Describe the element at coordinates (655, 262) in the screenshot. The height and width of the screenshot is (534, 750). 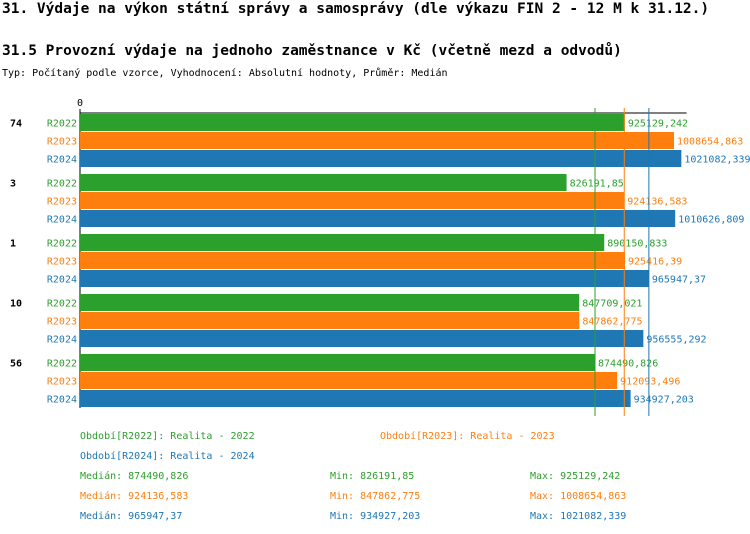
I see `value-label: 925416,39` at that location.